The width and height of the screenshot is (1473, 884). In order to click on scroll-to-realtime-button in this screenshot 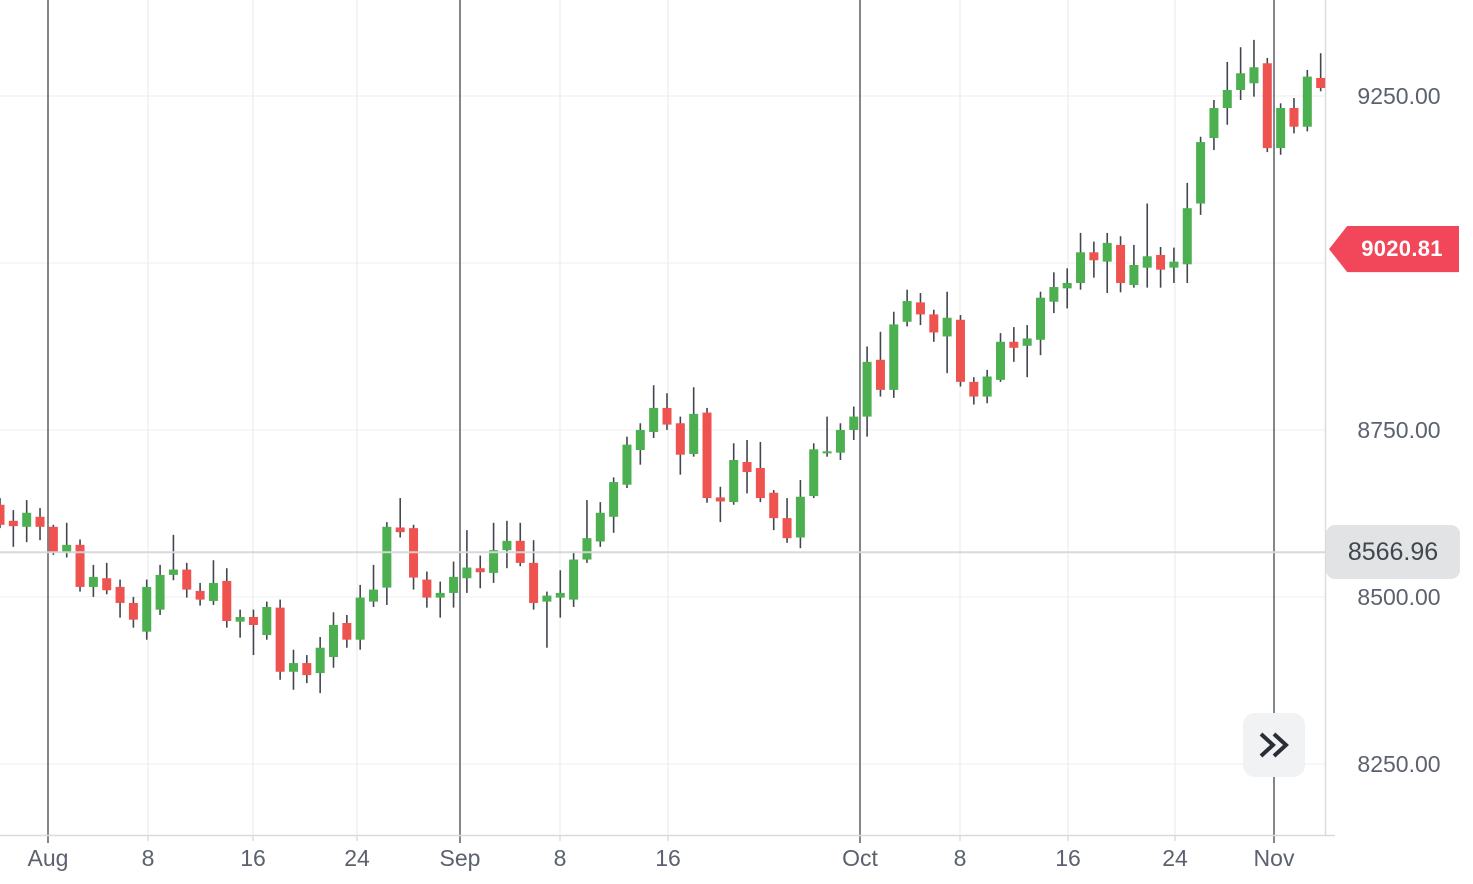, I will do `click(1274, 745)`.